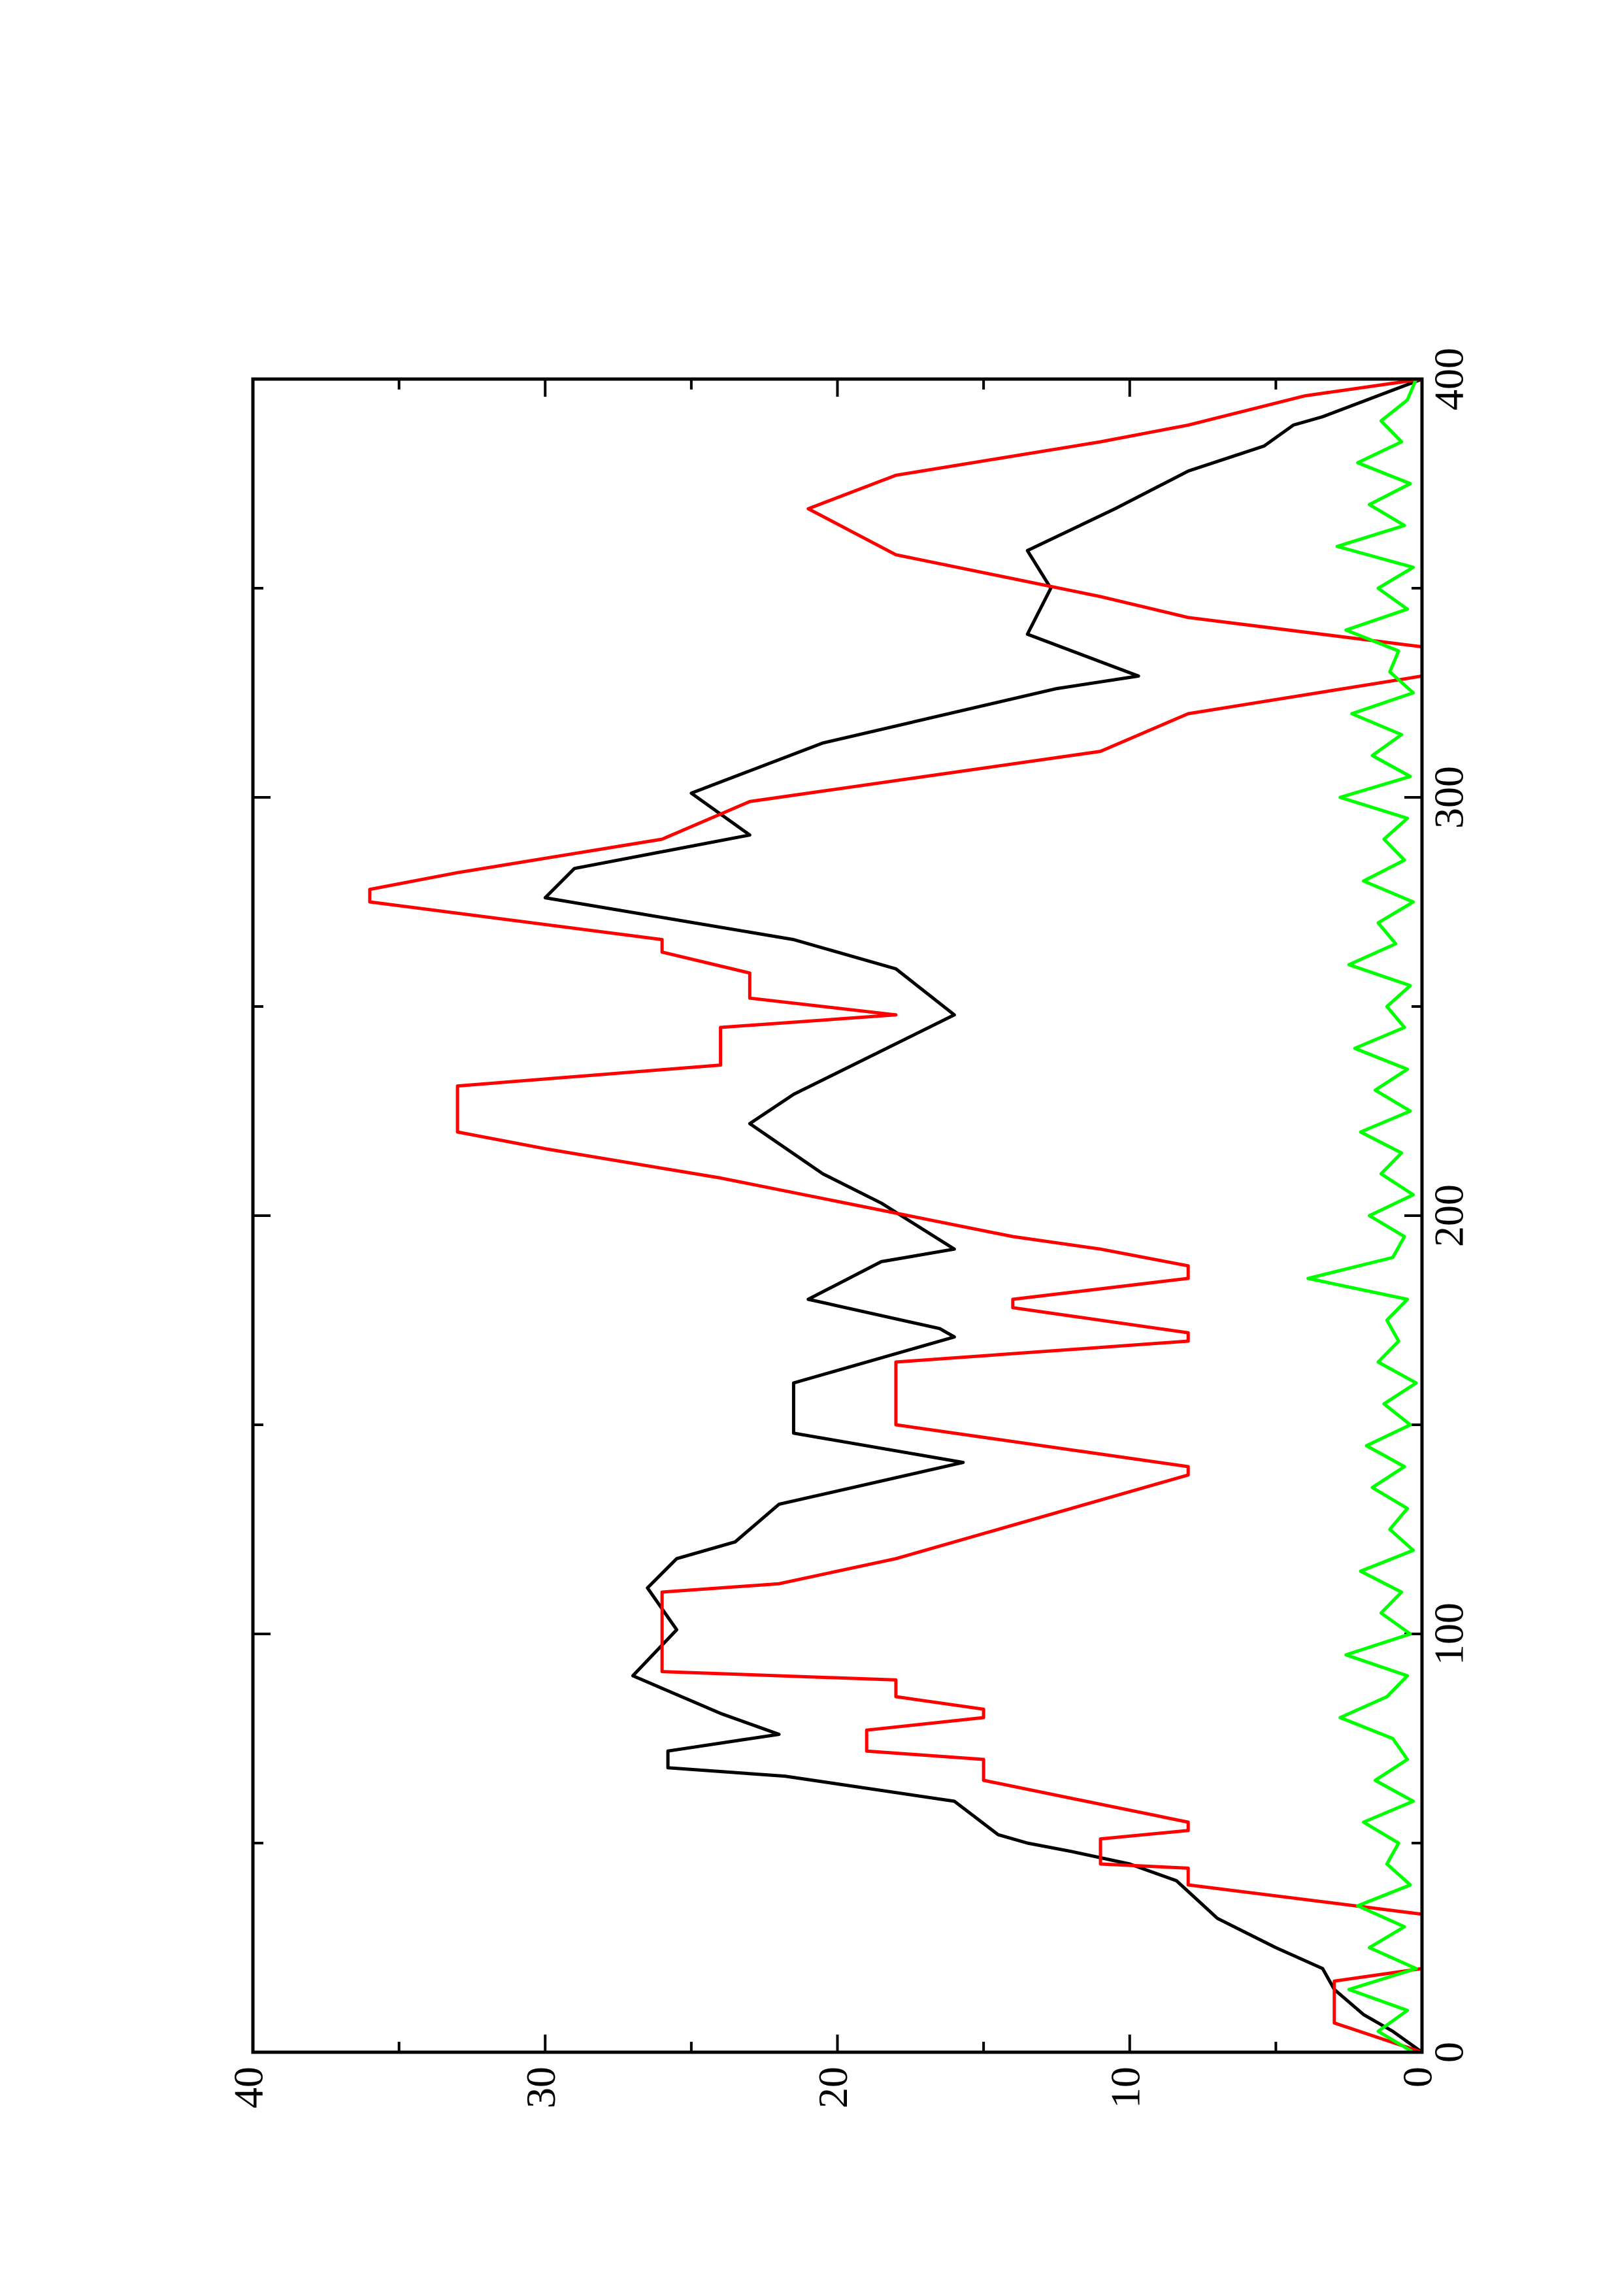 The height and width of the screenshot is (2296, 1620). What do you see at coordinates (1449, 379) in the screenshot?
I see `x-tick-label: 400` at bounding box center [1449, 379].